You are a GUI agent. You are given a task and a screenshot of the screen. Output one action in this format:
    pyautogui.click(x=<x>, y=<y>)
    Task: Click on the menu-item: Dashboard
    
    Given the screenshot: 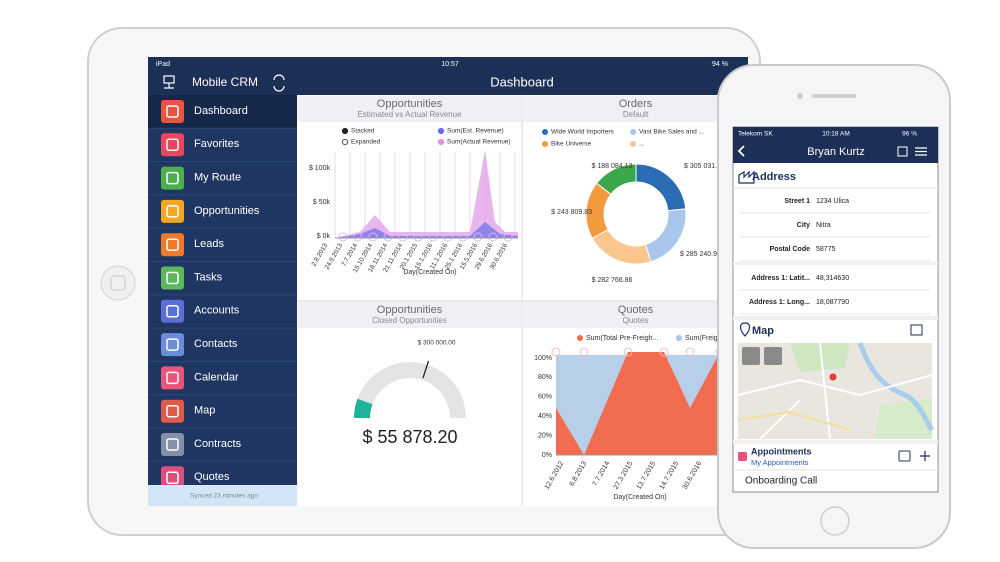 What is the action you would take?
    pyautogui.click(x=221, y=111)
    